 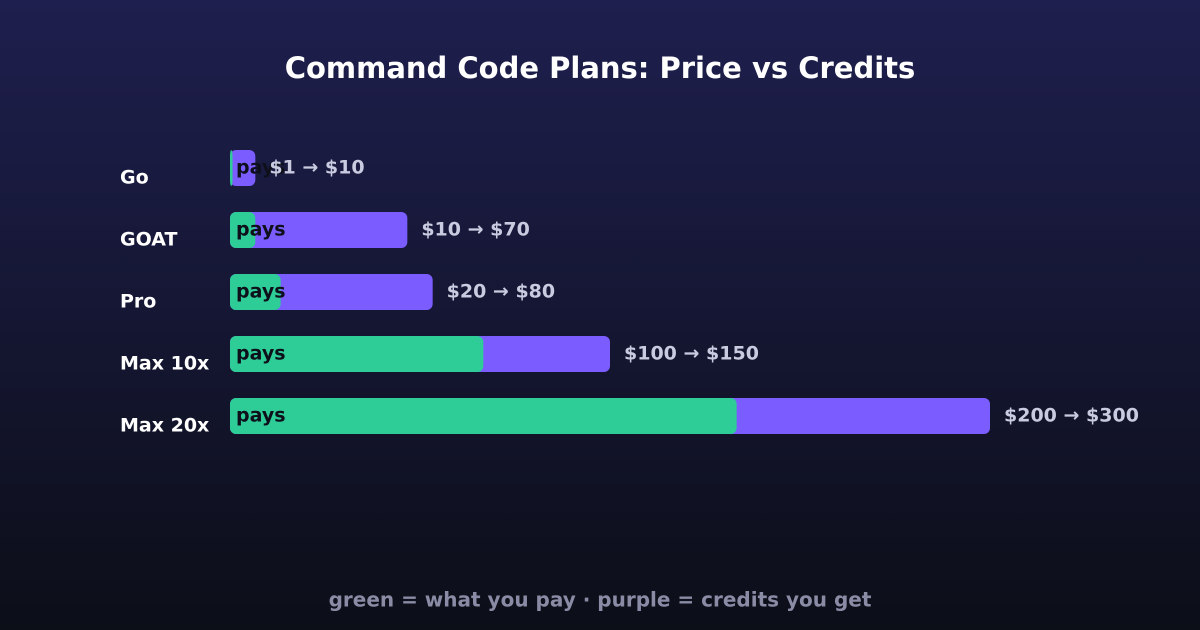 What do you see at coordinates (316, 168) in the screenshot?
I see `value-label: $1 → $10` at bounding box center [316, 168].